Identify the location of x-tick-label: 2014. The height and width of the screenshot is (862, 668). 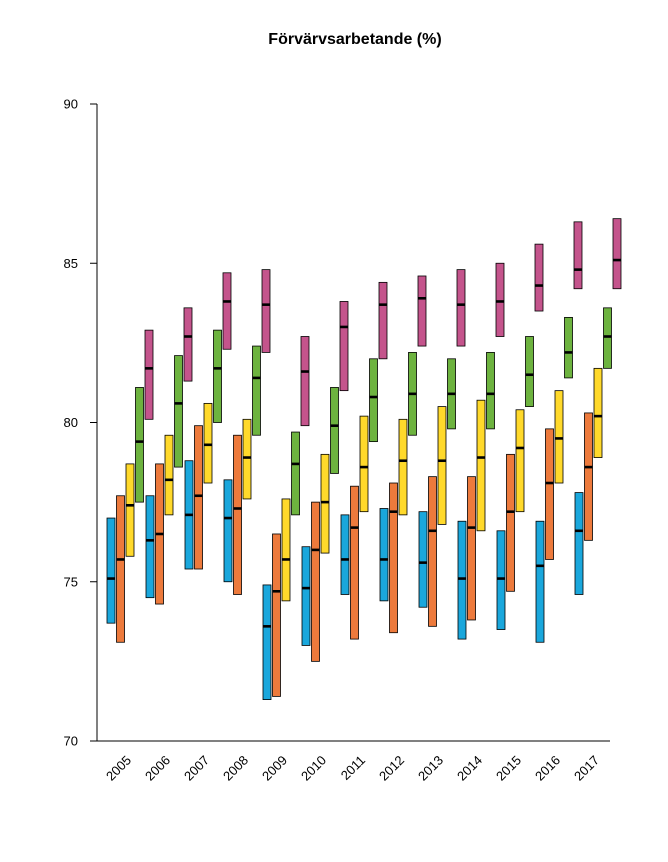
(469, 768).